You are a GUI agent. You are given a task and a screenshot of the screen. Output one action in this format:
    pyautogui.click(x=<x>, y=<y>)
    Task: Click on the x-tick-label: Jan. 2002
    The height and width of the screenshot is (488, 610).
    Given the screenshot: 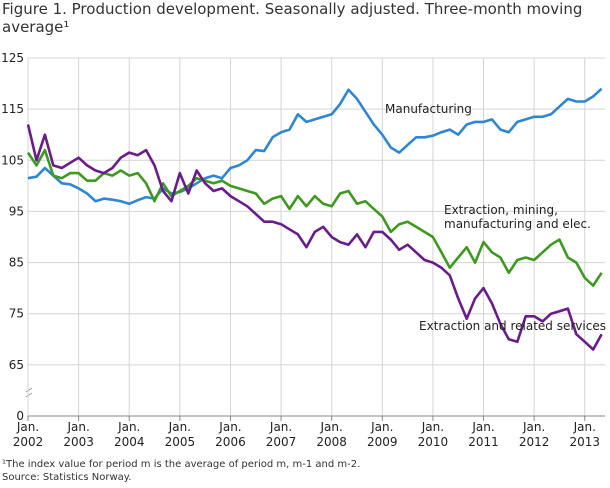 What is the action you would take?
    pyautogui.click(x=28, y=434)
    